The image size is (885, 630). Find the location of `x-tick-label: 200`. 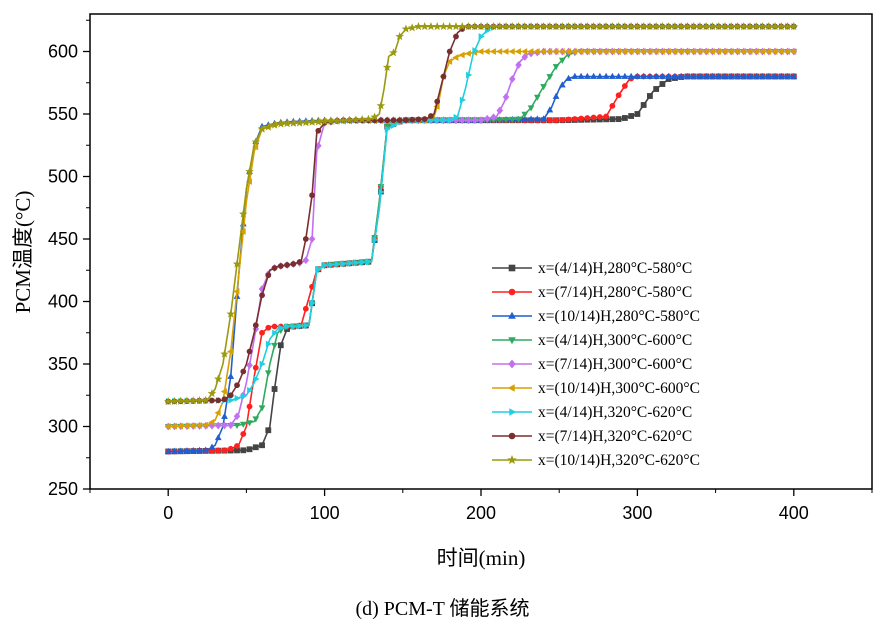

x-tick-label: 200 is located at coordinates (481, 513).